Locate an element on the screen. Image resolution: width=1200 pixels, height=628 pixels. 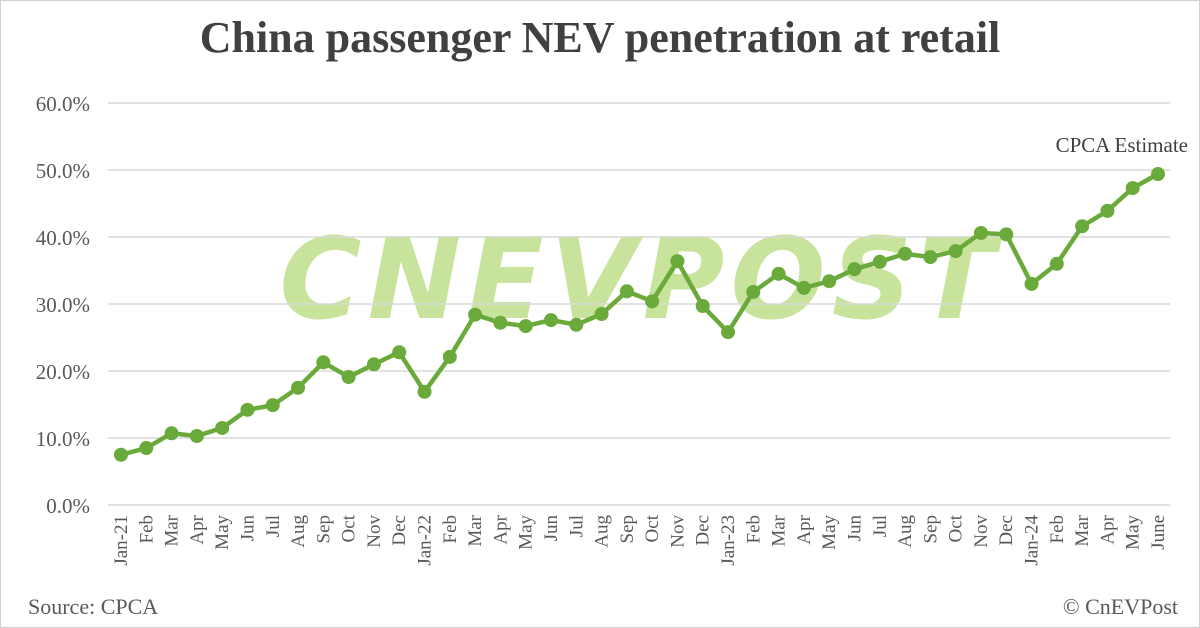
y-tick-label: 60.0% is located at coordinates (63, 104).